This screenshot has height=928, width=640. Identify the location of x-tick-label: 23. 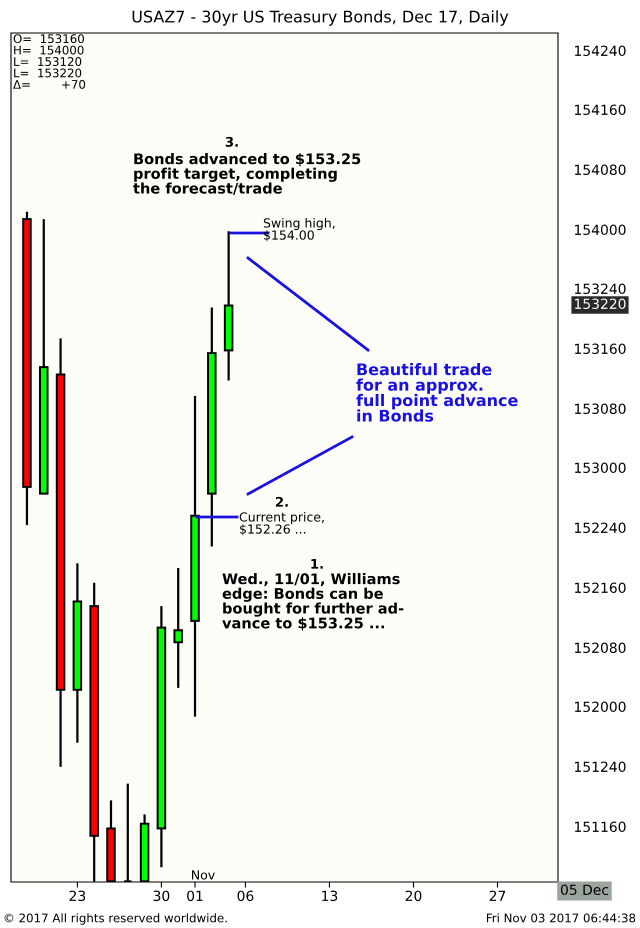
(78, 896).